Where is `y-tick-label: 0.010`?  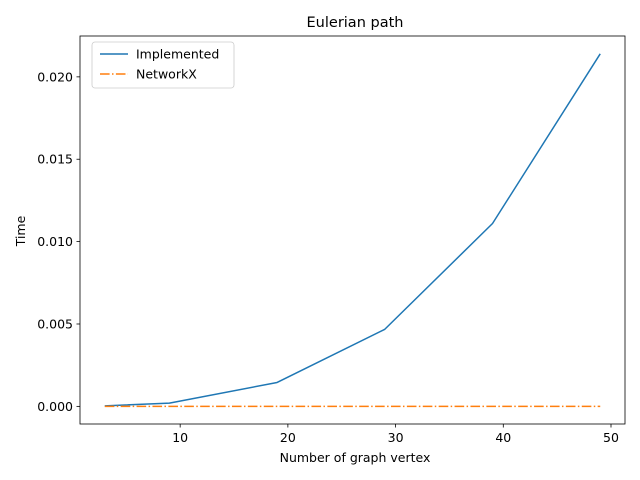 y-tick-label: 0.010 is located at coordinates (55, 241).